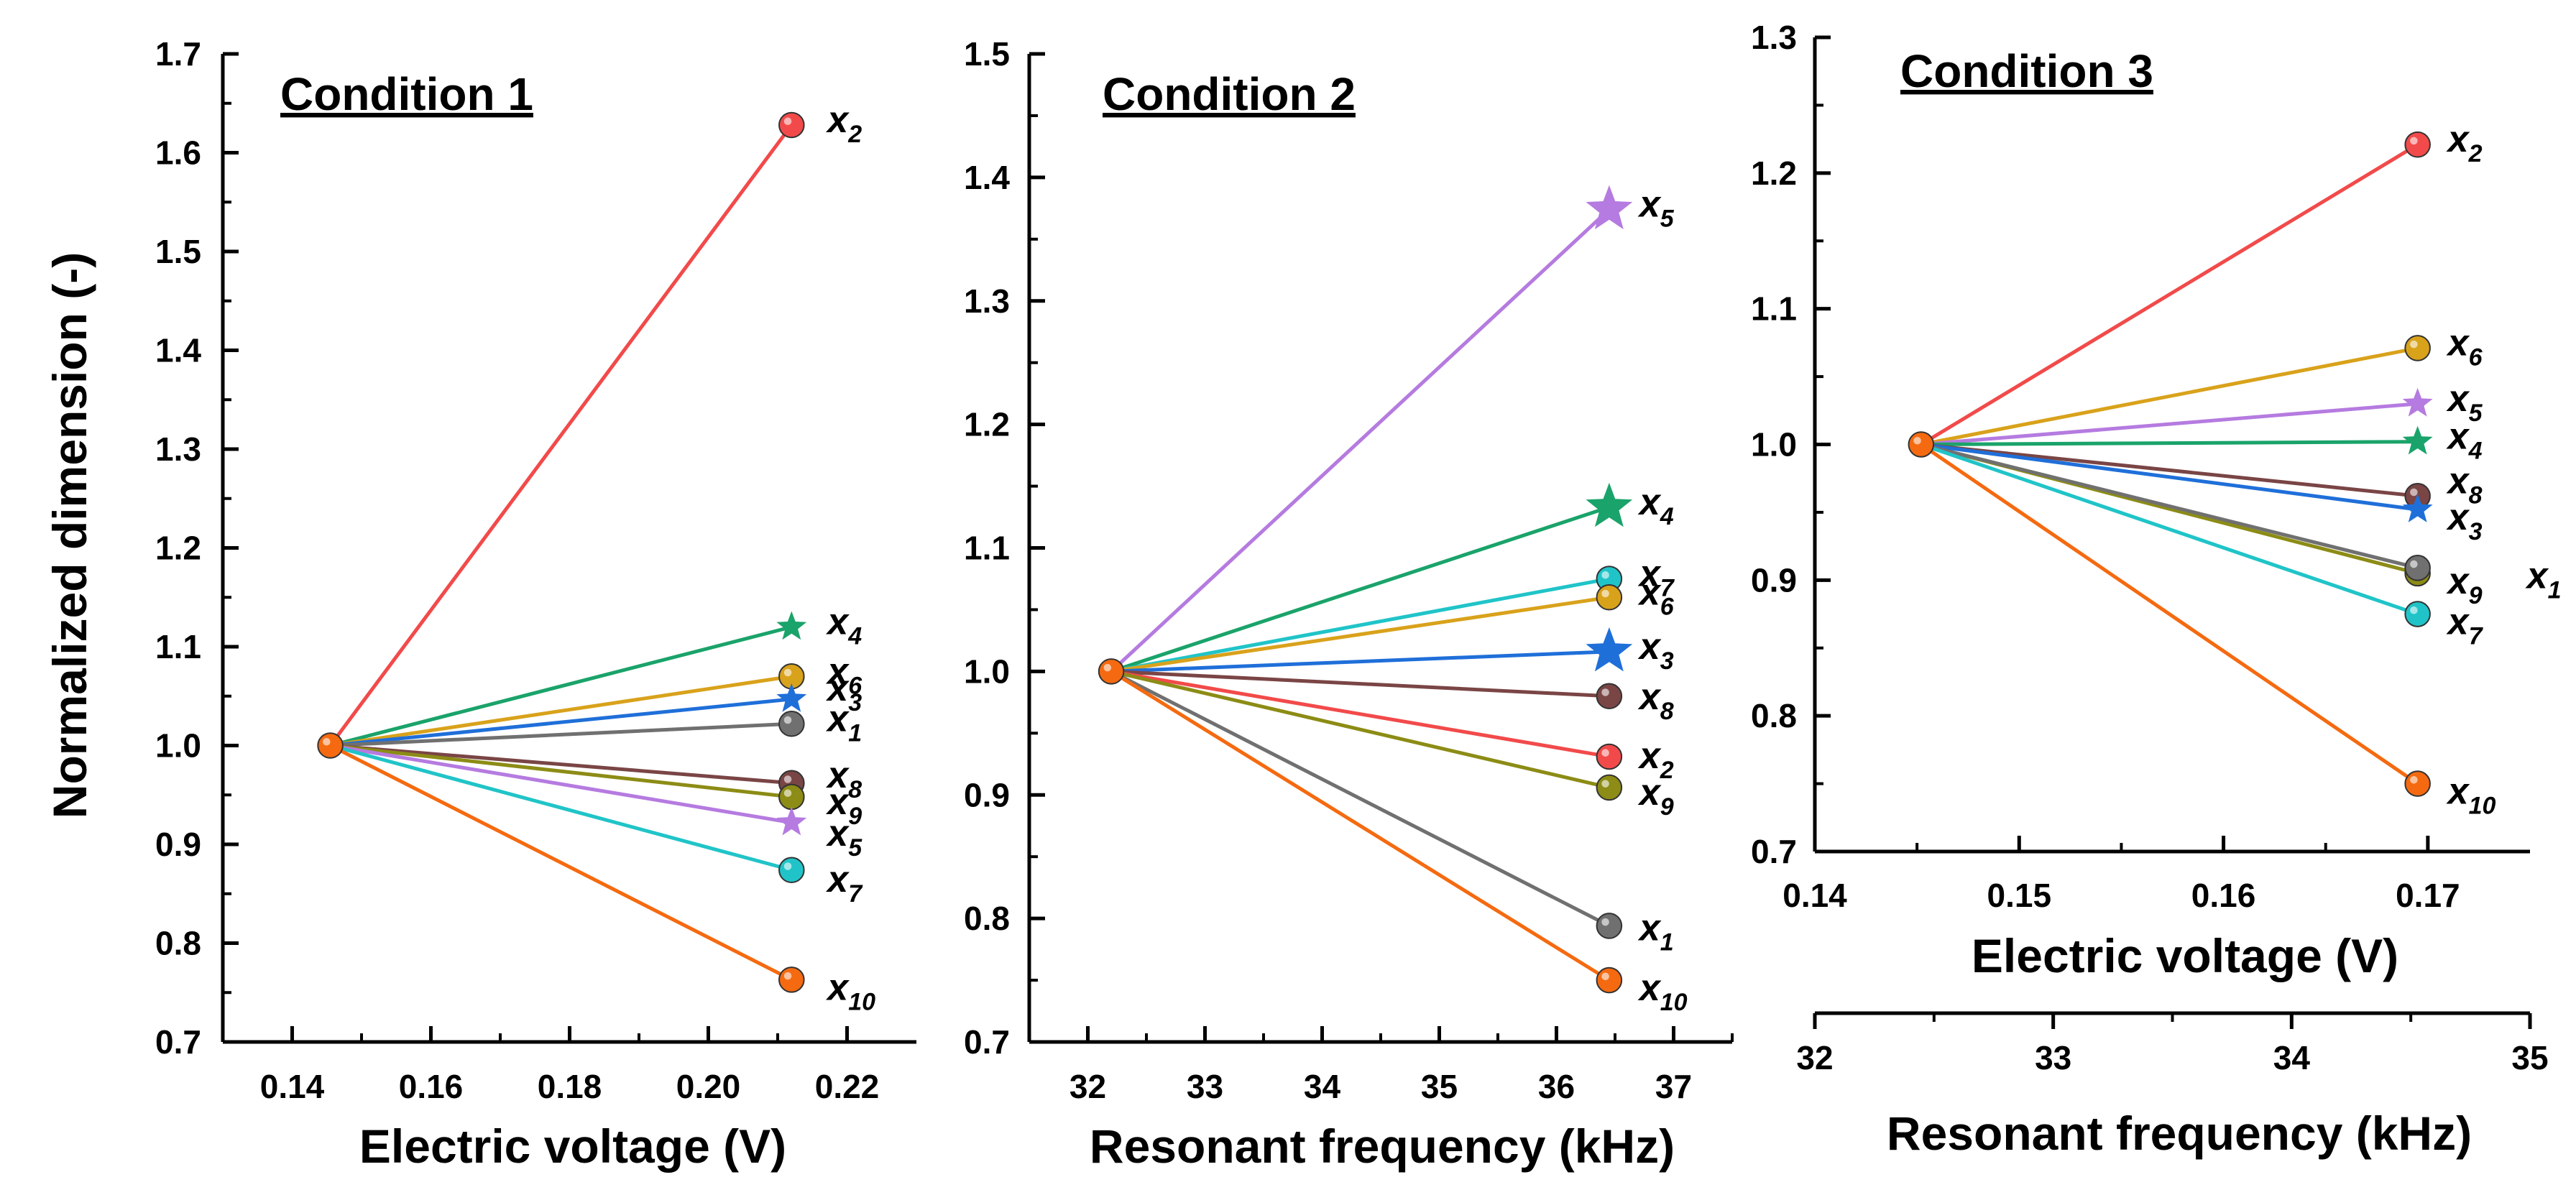 This screenshot has width=2576, height=1195. What do you see at coordinates (2464, 521) in the screenshot?
I see `series-label-x3: x3` at bounding box center [2464, 521].